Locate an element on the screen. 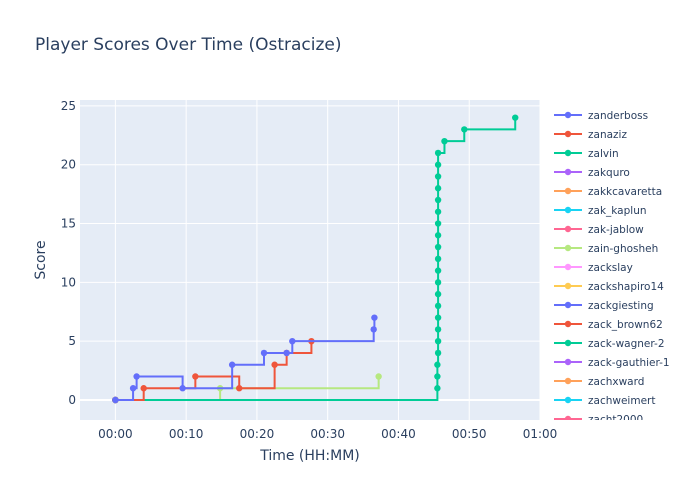 The image size is (700, 504). y-tick-label: 0 is located at coordinates (72, 400).